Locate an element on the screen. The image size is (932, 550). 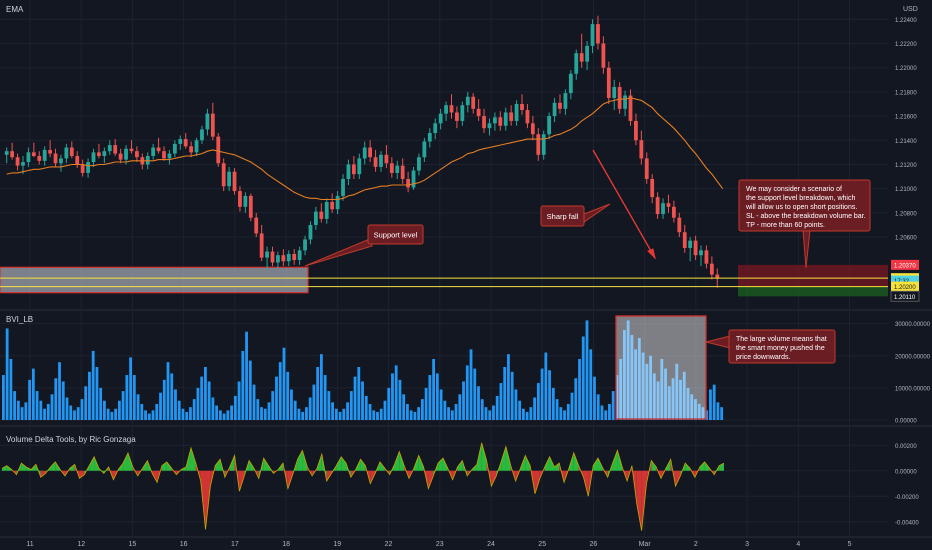
support-zone-box is located at coordinates (154, 280).